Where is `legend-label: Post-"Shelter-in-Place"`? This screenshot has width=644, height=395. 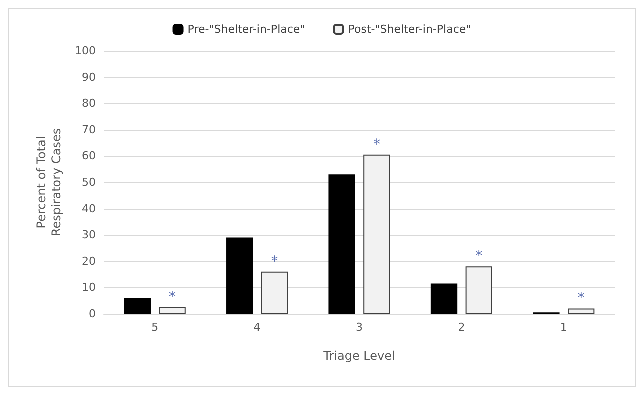 legend-label: Post-"Shelter-in-Place" is located at coordinates (410, 29).